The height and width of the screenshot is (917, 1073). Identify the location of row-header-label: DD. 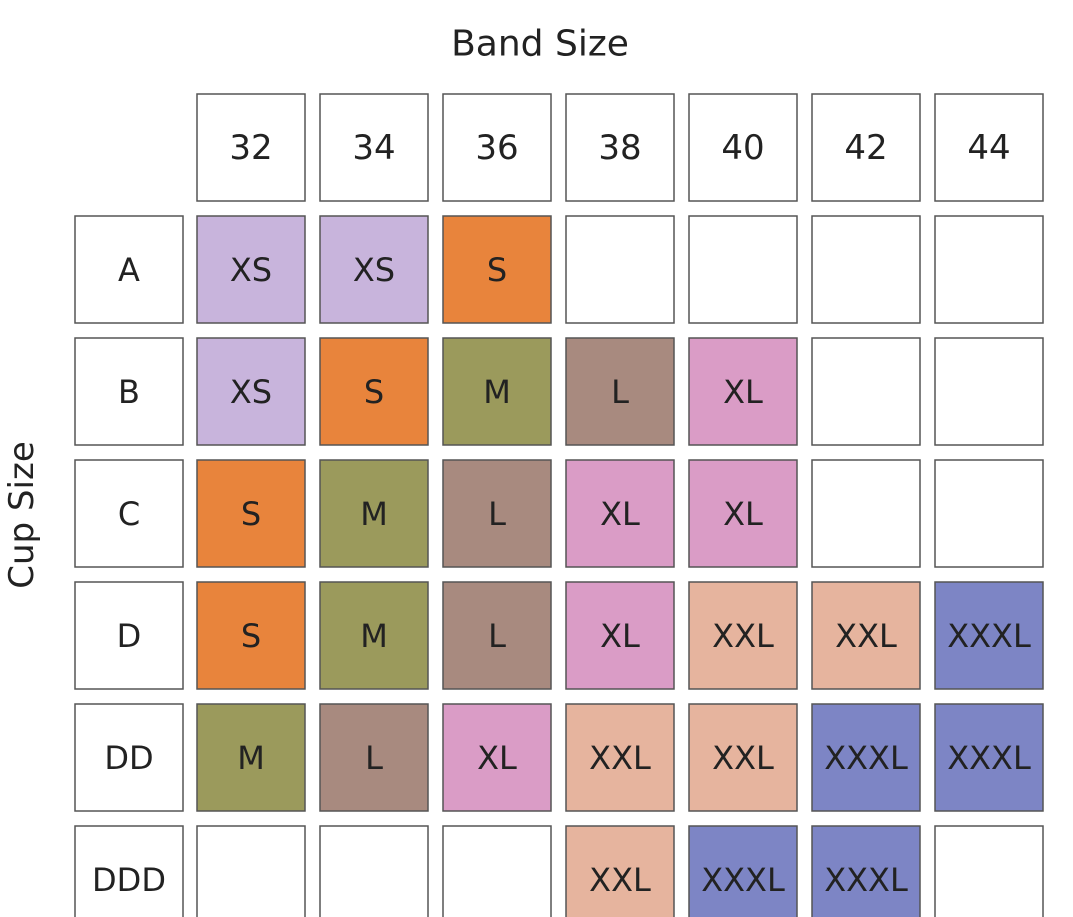
(128, 758).